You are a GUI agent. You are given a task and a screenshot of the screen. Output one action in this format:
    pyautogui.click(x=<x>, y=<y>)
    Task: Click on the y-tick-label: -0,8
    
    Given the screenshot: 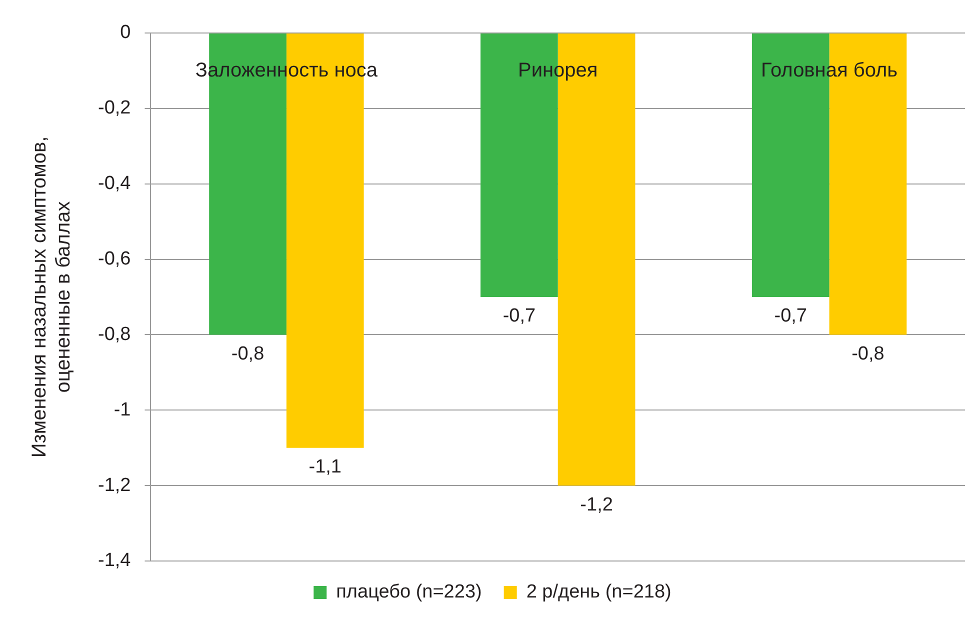 What is the action you would take?
    pyautogui.click(x=114, y=334)
    